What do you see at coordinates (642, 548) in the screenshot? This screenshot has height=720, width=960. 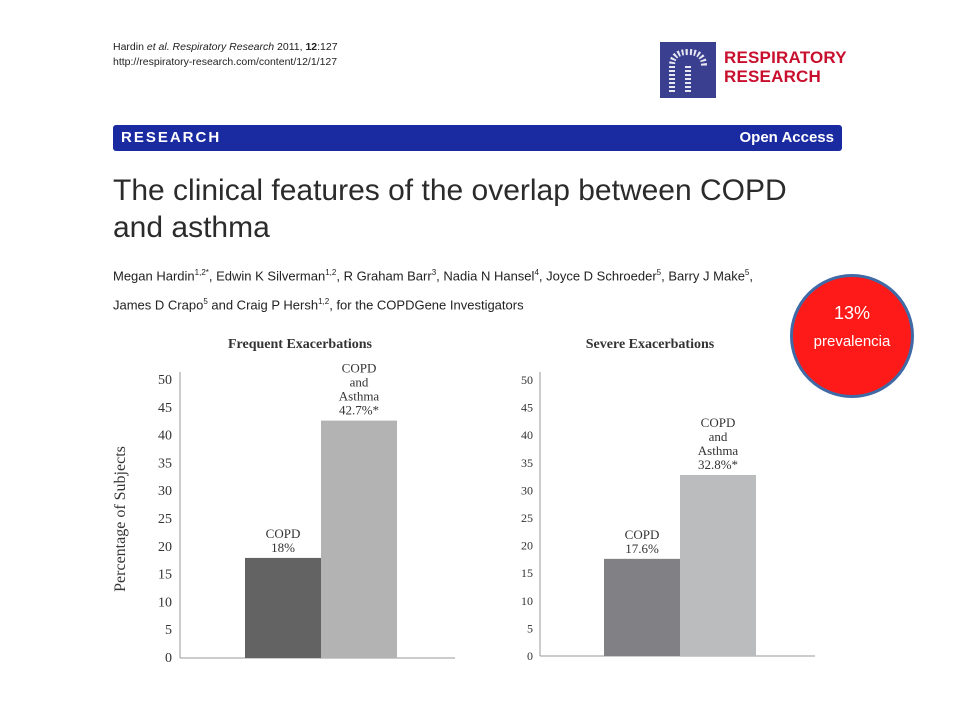 I see `bar-data-label: 17.6%` at bounding box center [642, 548].